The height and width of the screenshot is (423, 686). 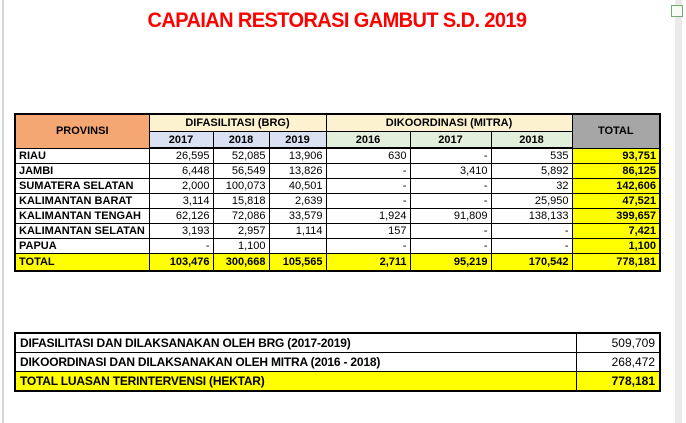 I want to click on column-header-brg-2019: 2019, so click(x=297, y=140).